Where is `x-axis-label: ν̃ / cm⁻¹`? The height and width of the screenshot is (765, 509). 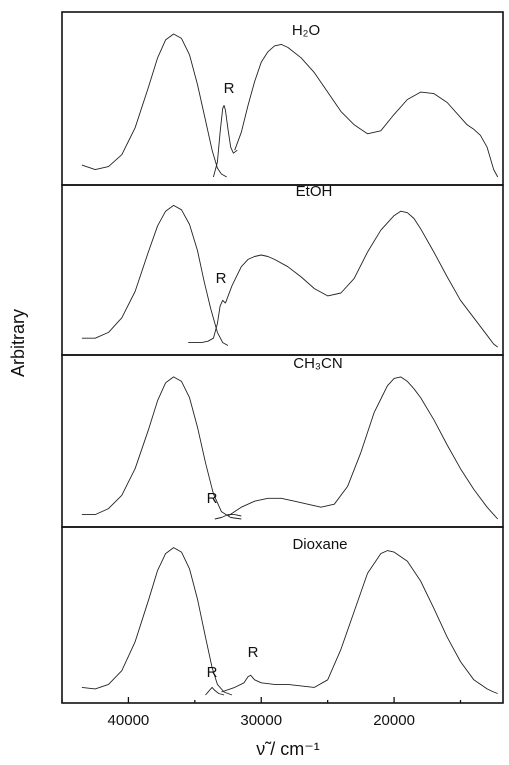 x-axis-label: ν̃ / cm⁻¹ is located at coordinates (288, 749).